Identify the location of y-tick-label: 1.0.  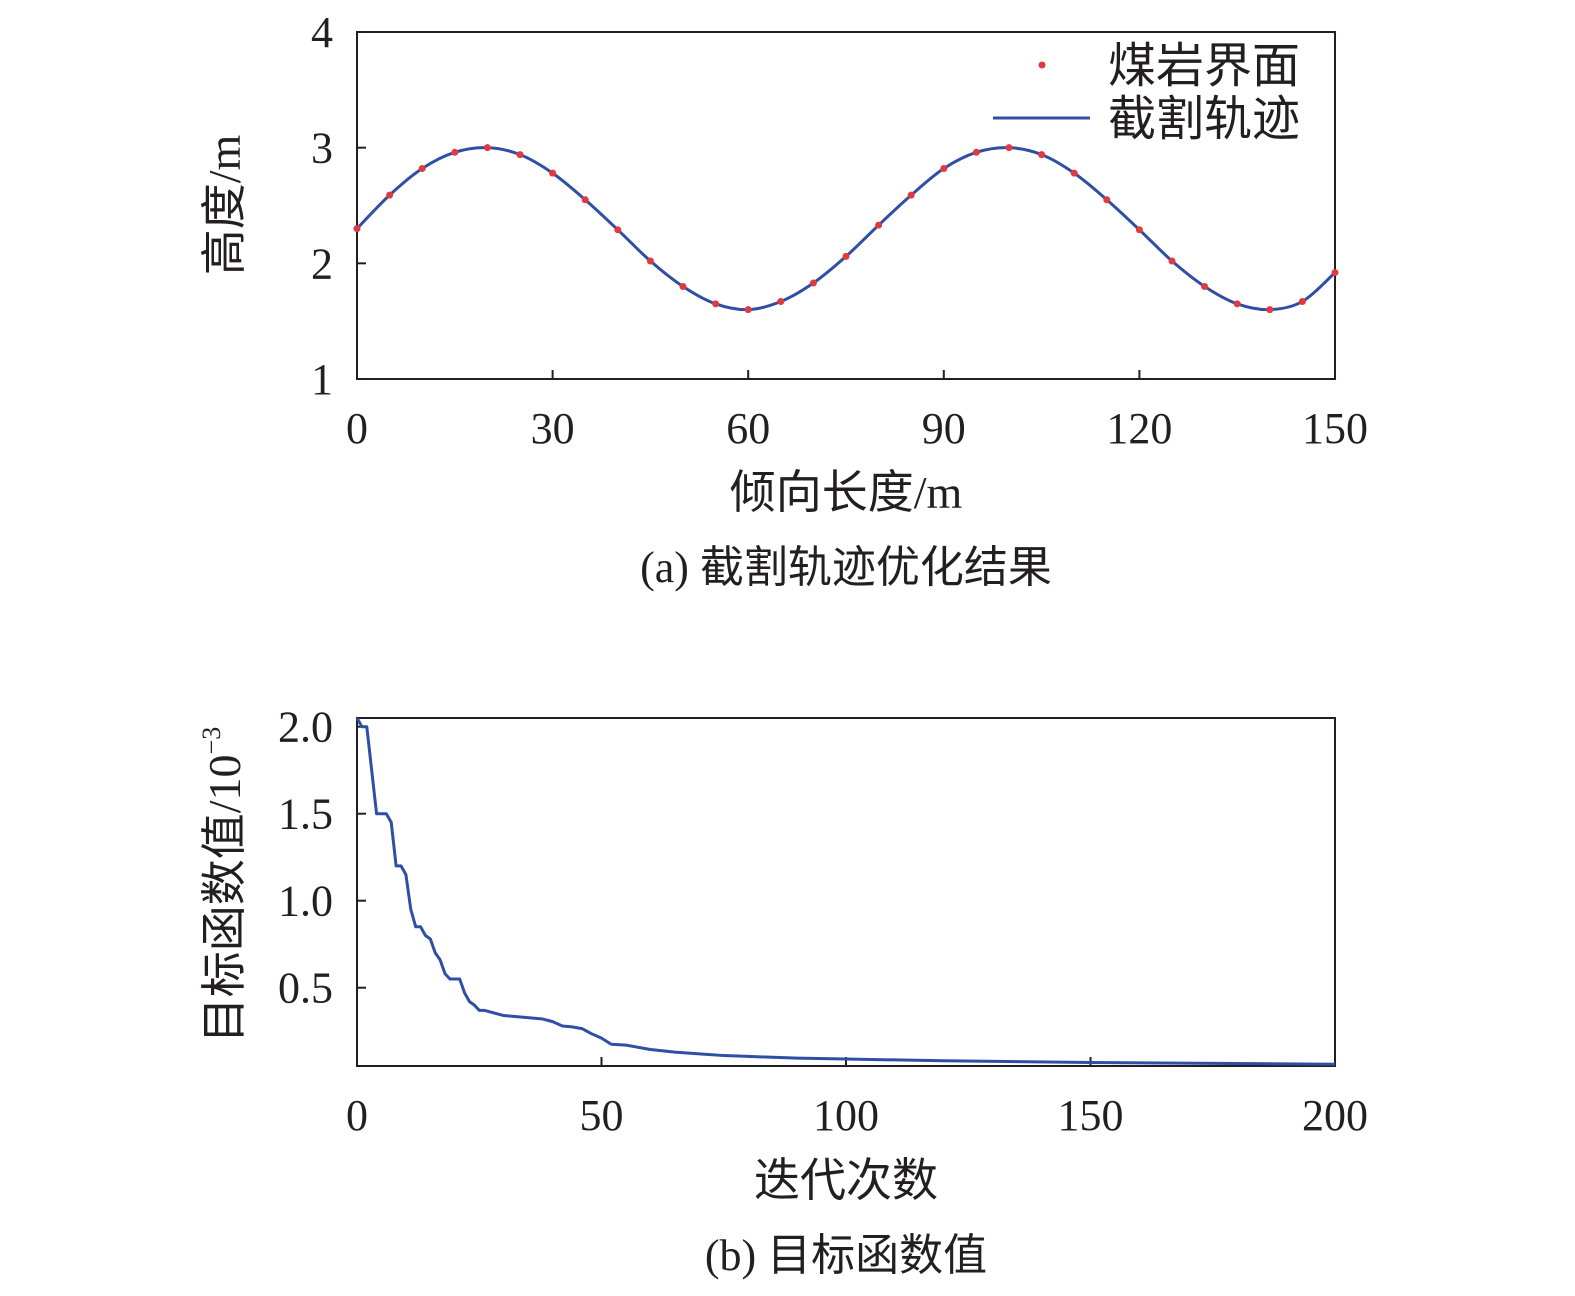
(305, 901).